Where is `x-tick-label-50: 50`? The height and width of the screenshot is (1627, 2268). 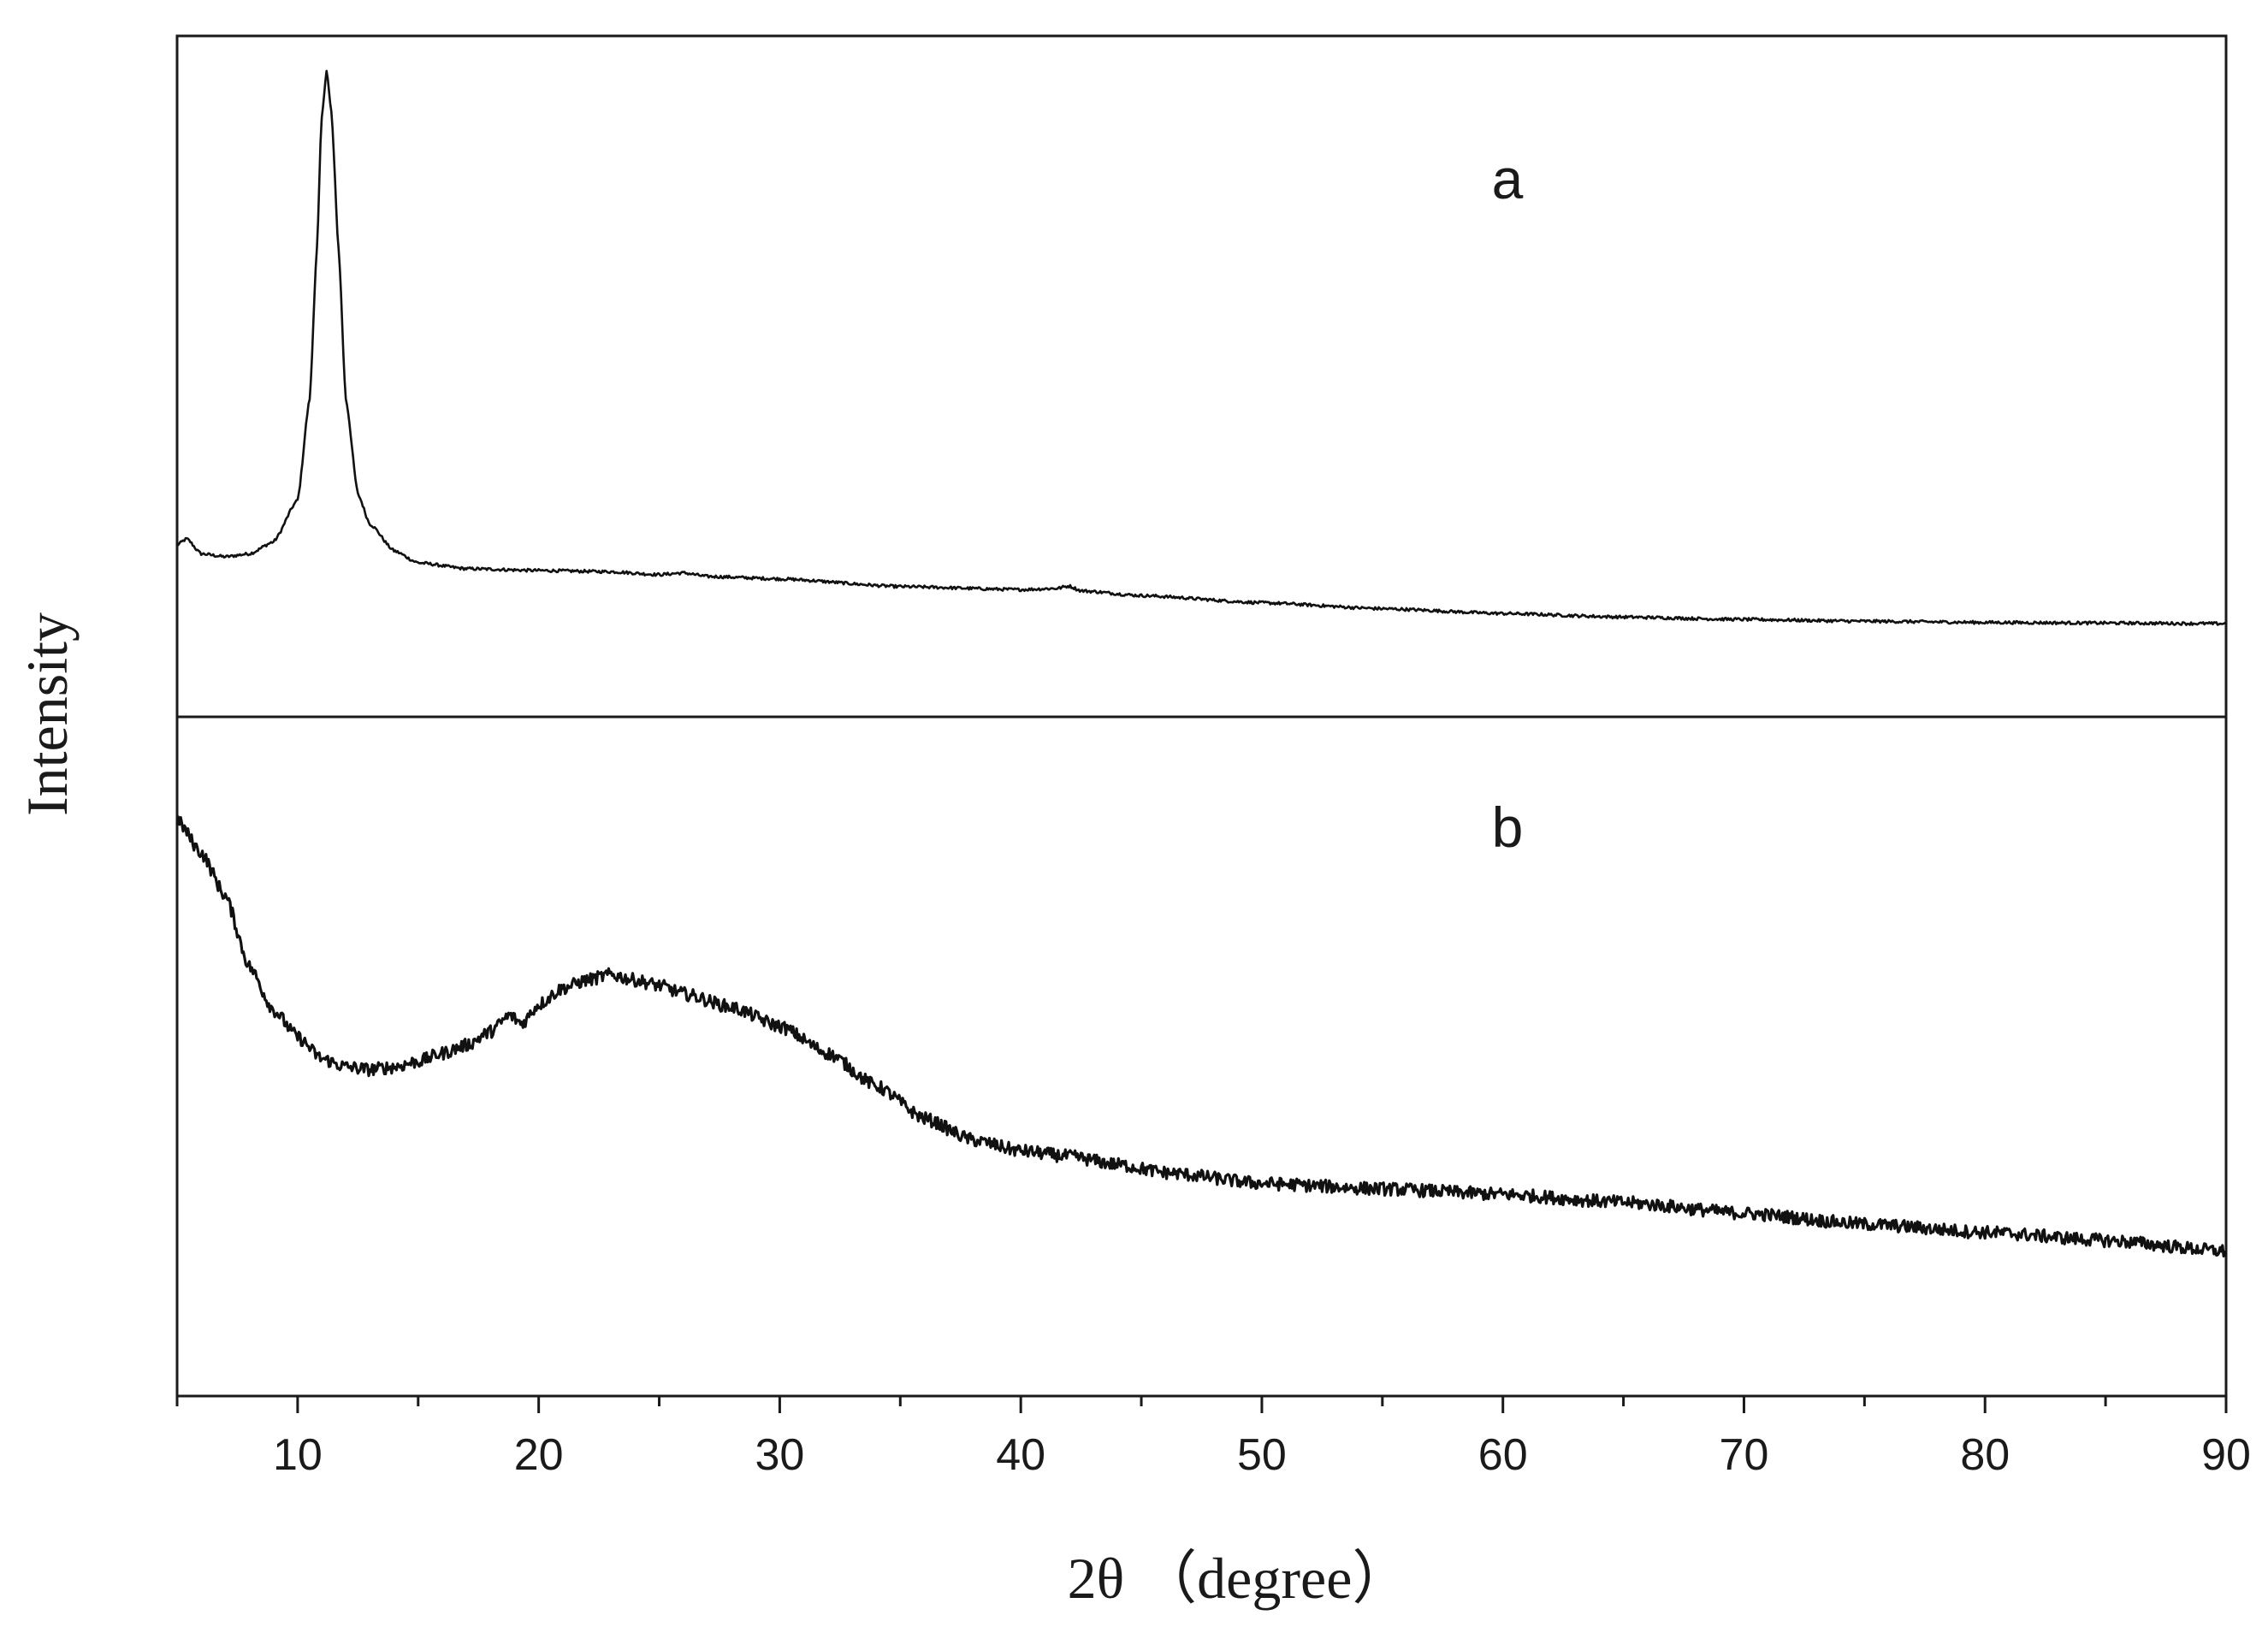
x-tick-label-50: 50 is located at coordinates (1262, 1455).